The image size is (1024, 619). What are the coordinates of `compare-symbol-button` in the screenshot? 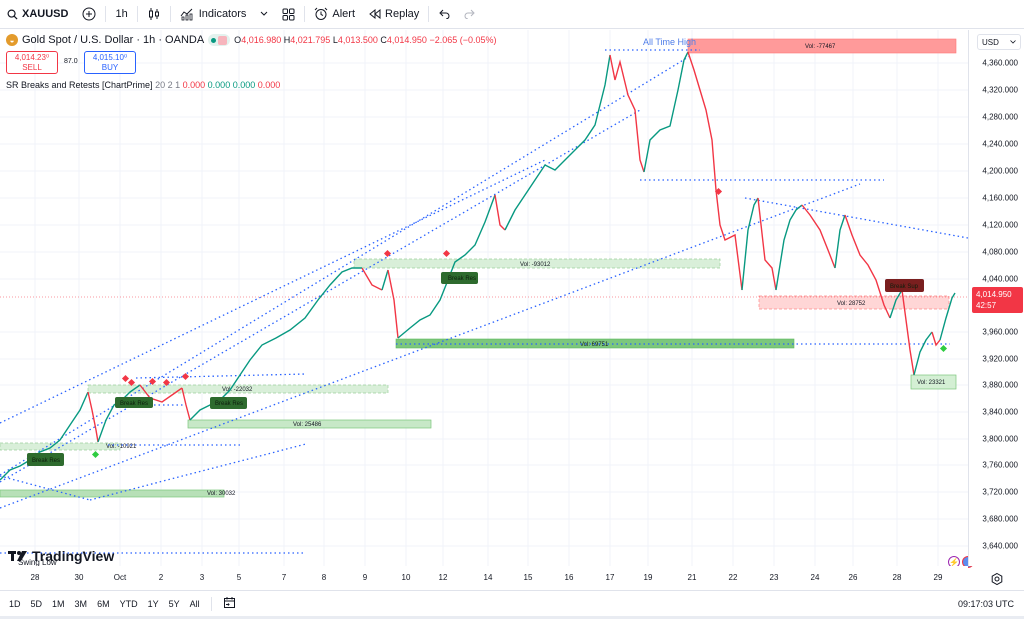 It's located at (89, 14).